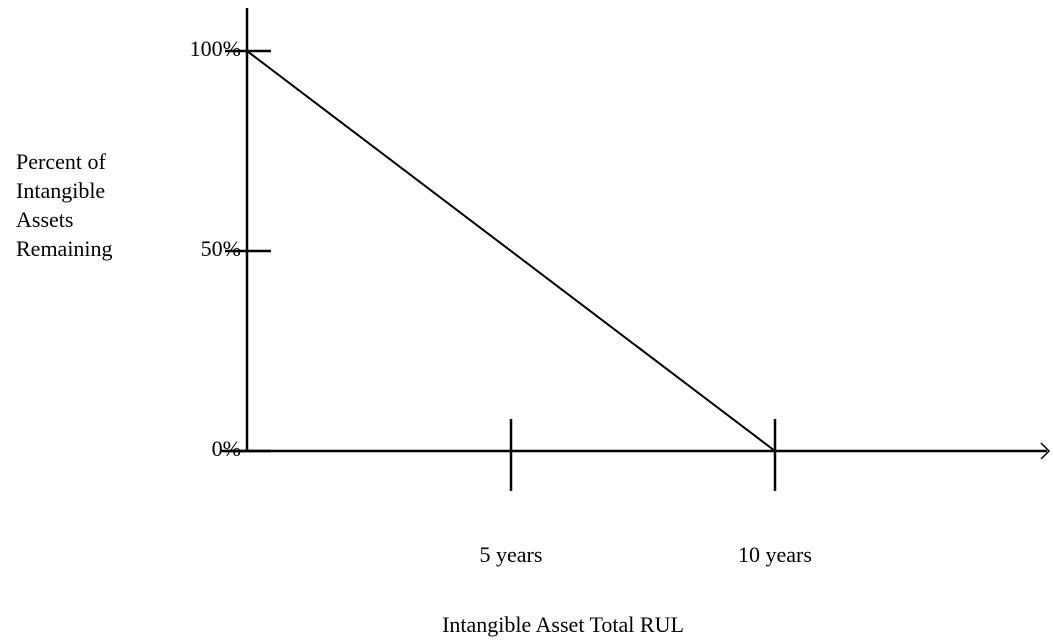 The height and width of the screenshot is (641, 1053). Describe the element at coordinates (511, 554) in the screenshot. I see `x-tick-label: 5 years` at that location.